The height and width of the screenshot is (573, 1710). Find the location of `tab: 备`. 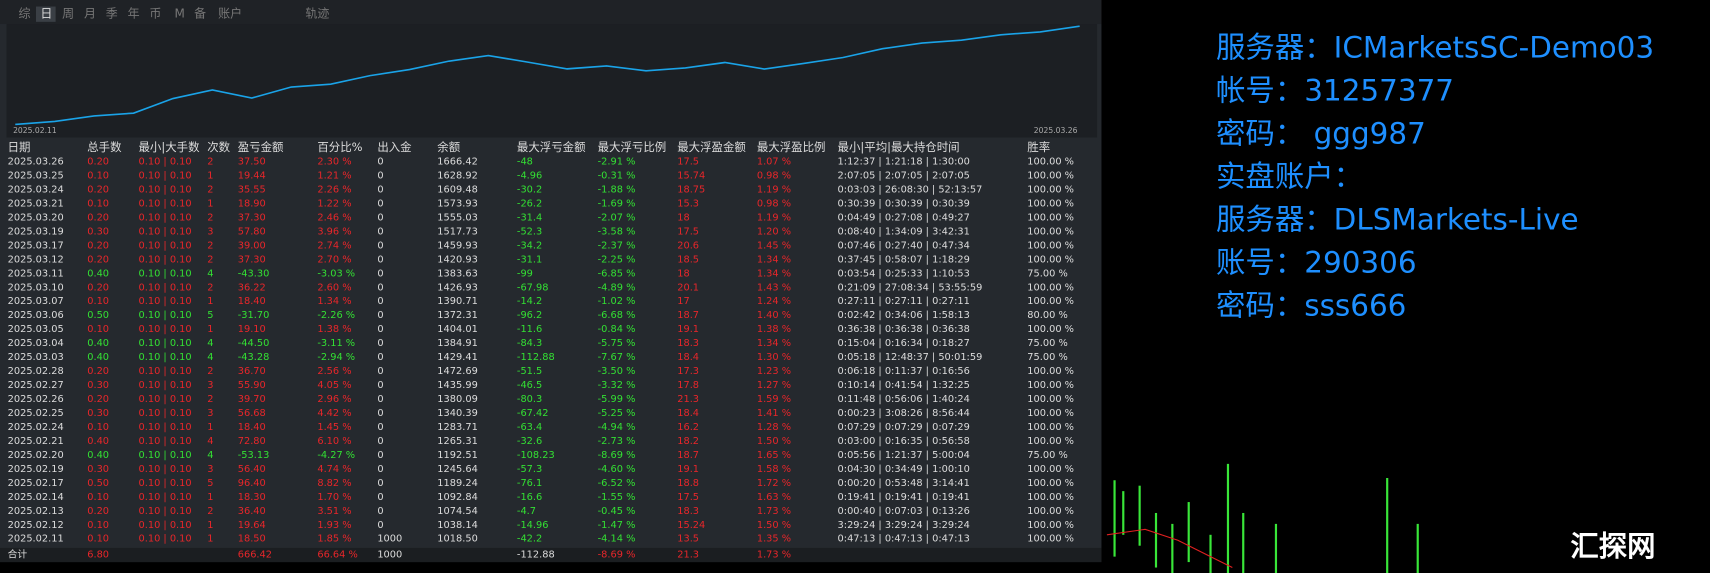

tab: 备 is located at coordinates (200, 14).